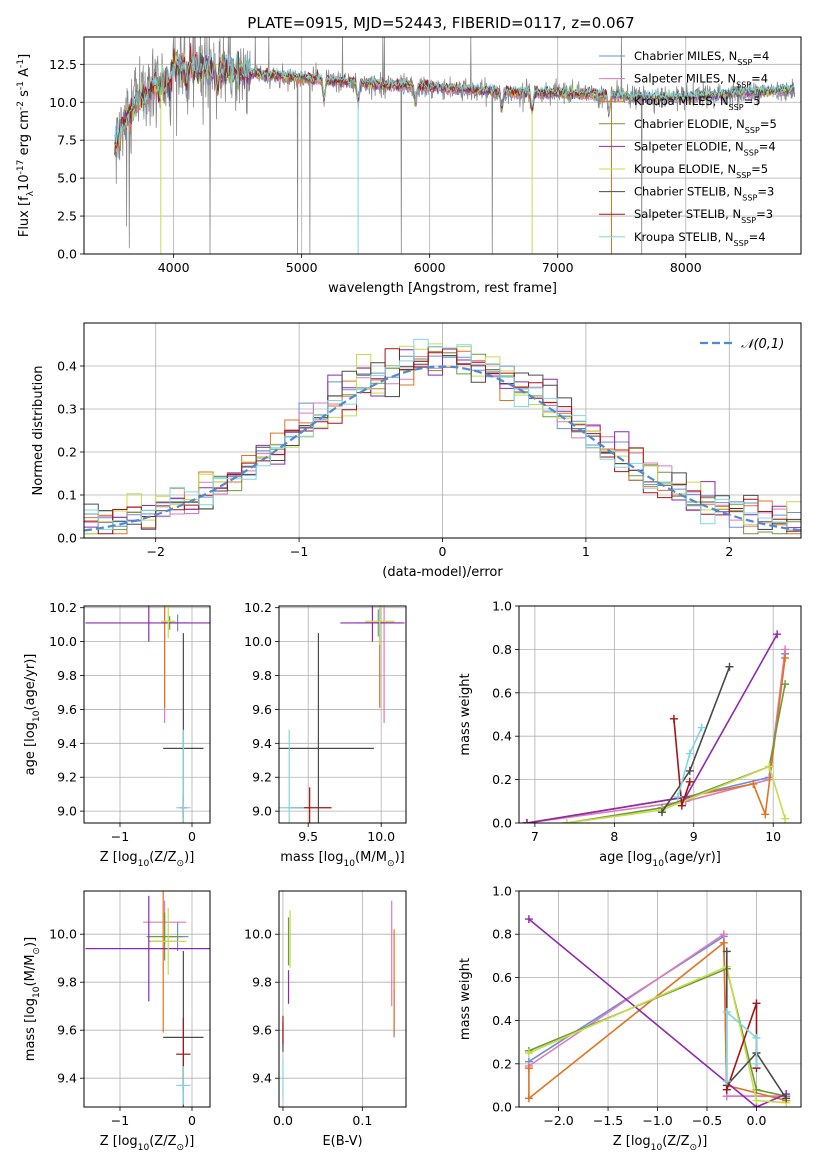 This screenshot has height=1170, width=819. What do you see at coordinates (342, 1141) in the screenshot?
I see `mass-vs-ebv-xlabel: E(B-V)` at bounding box center [342, 1141].